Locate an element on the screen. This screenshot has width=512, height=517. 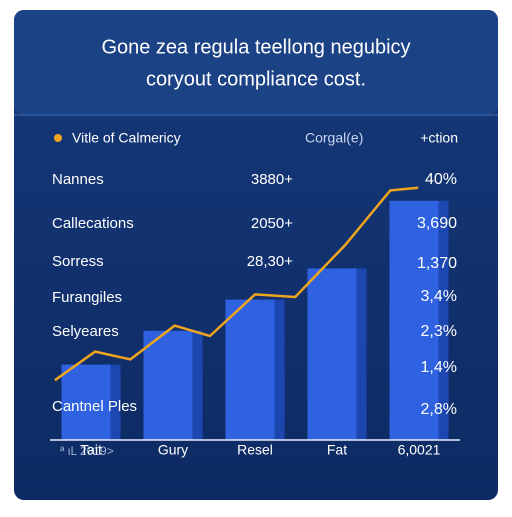
column-header: +ction is located at coordinates (439, 138).